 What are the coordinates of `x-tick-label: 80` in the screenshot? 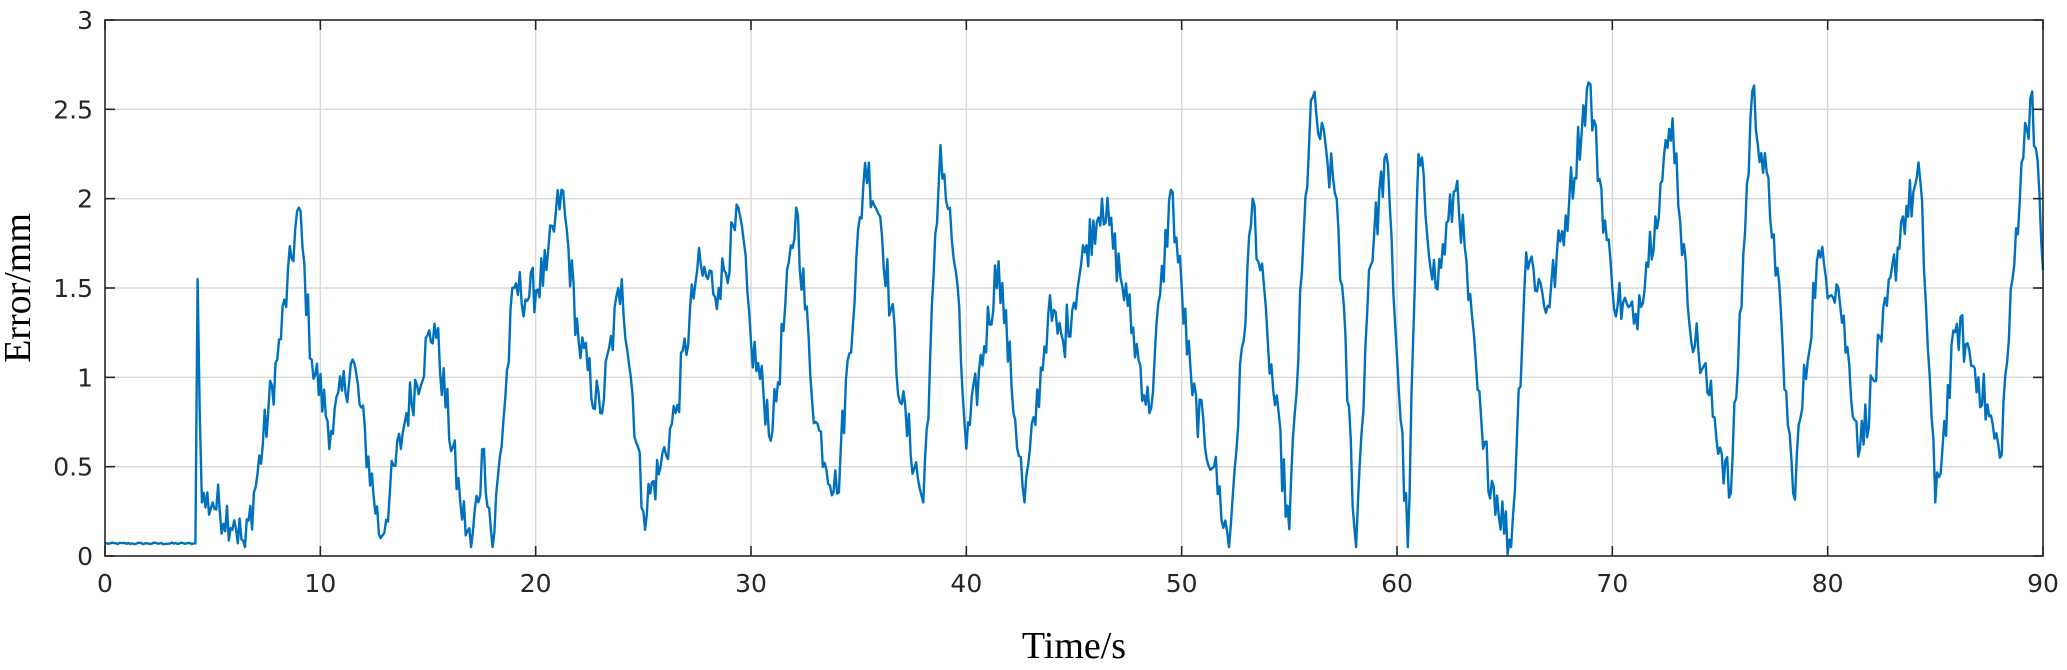 It's located at (1828, 583).